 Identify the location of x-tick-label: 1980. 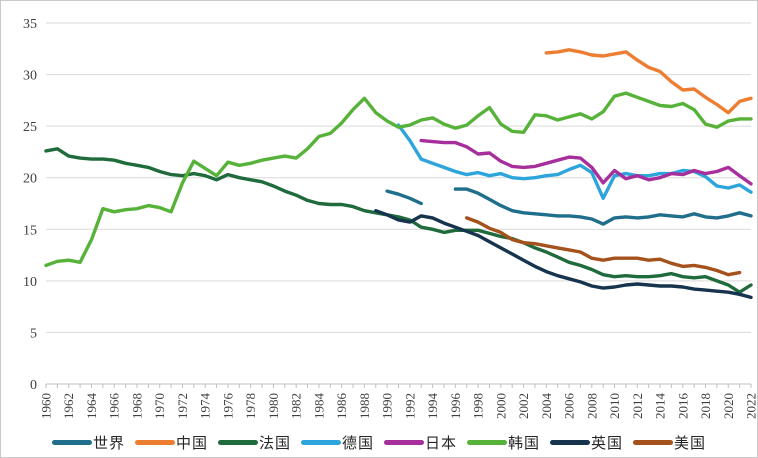
(273, 406).